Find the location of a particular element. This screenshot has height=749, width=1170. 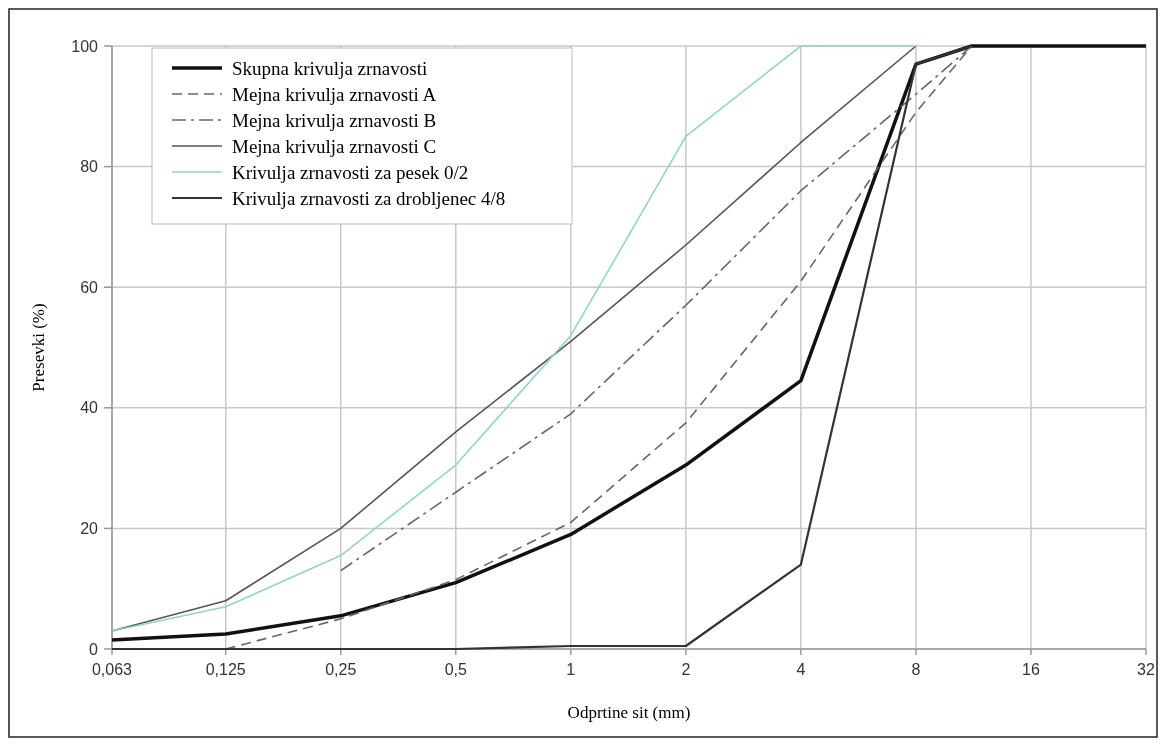

legend-label: Mejna krivulja zrnavosti B is located at coordinates (334, 120).